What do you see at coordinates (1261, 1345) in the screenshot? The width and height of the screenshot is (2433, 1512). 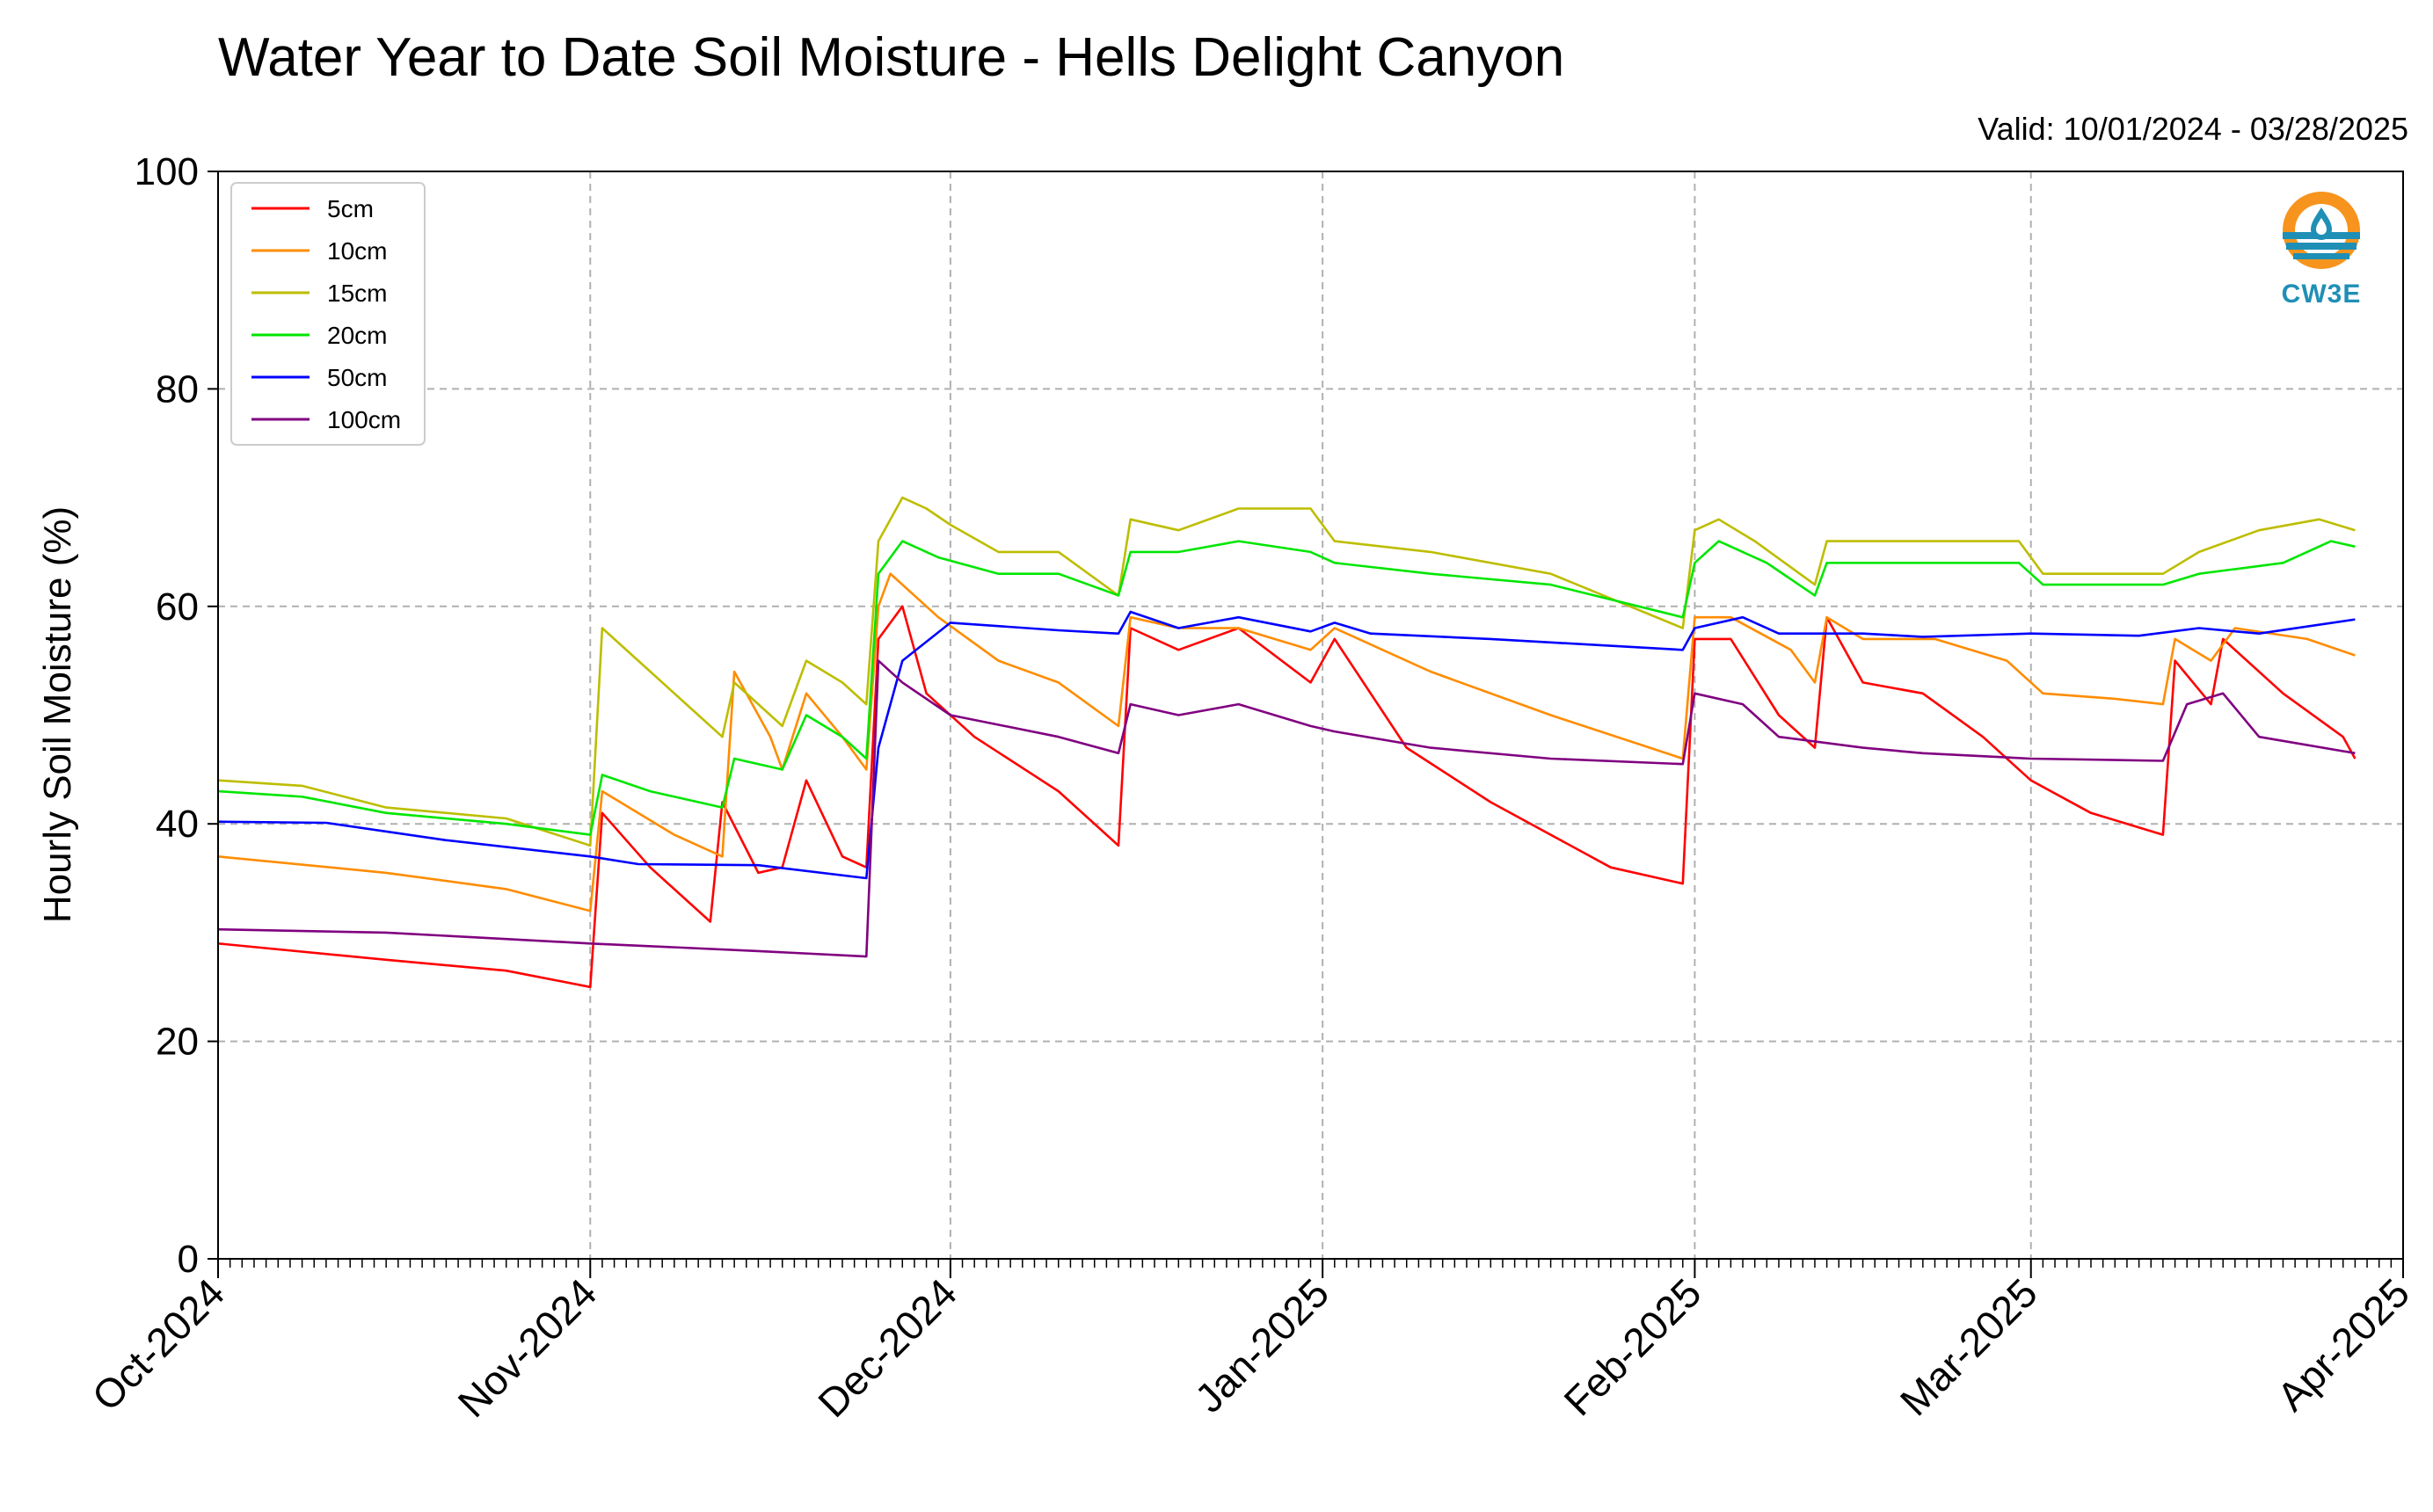 I see `x-tick-label: Jan-2025` at bounding box center [1261, 1345].